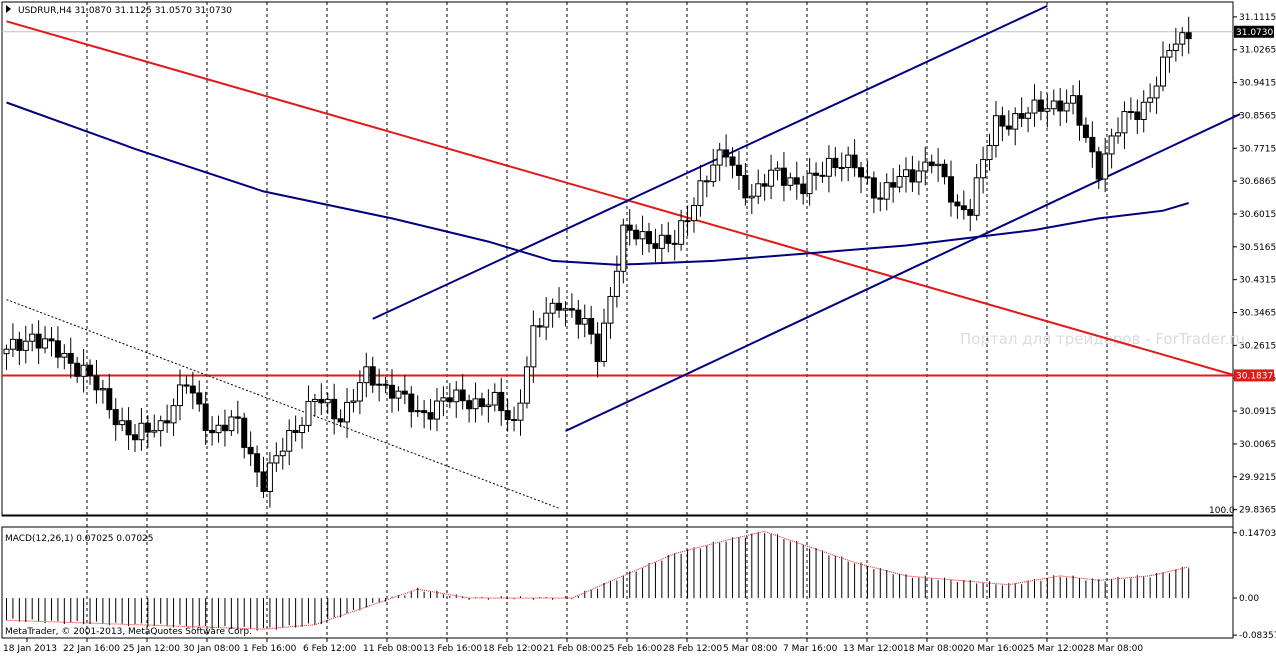  I want to click on price-tick-label: 30.0065, so click(1257, 445).